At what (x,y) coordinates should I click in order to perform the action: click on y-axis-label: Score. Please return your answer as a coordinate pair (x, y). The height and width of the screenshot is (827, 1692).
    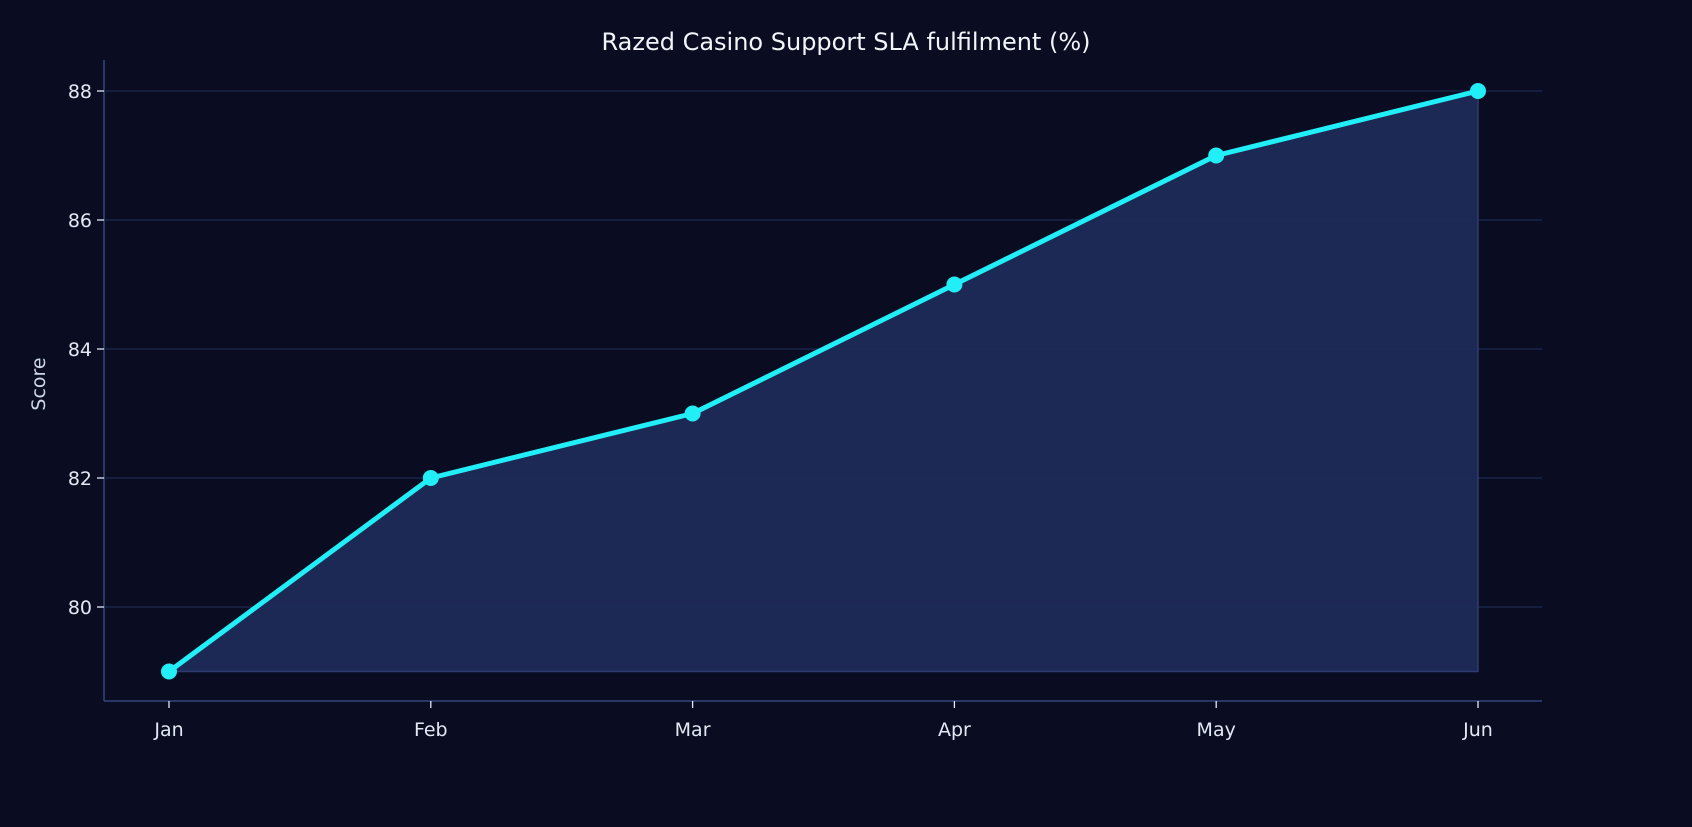
    Looking at the image, I should click on (39, 383).